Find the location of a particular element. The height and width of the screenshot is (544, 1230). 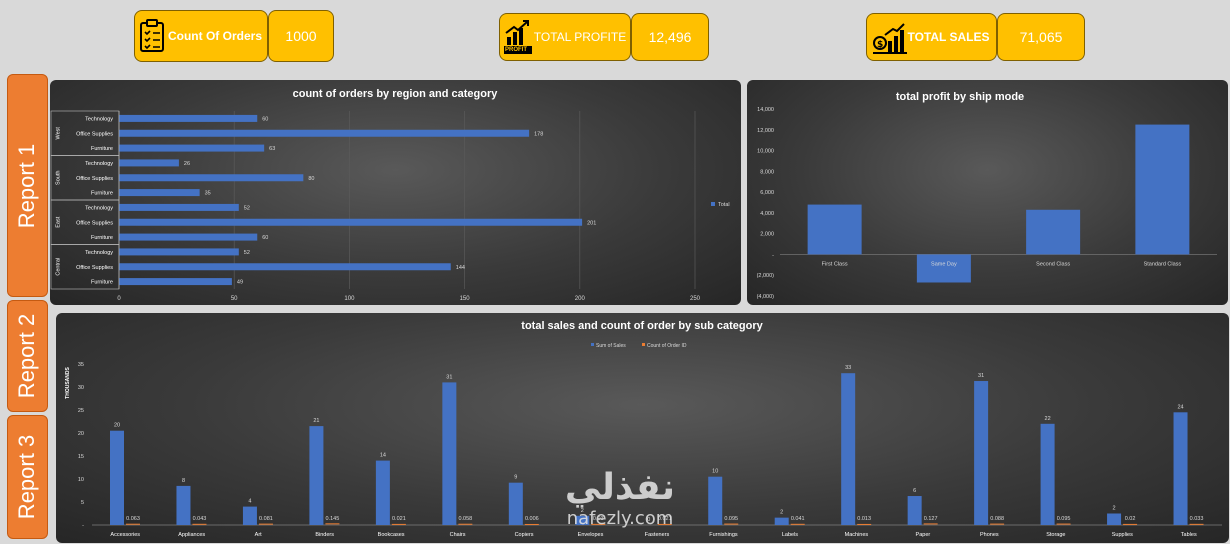

sales-data-label: 31 is located at coordinates (449, 377).